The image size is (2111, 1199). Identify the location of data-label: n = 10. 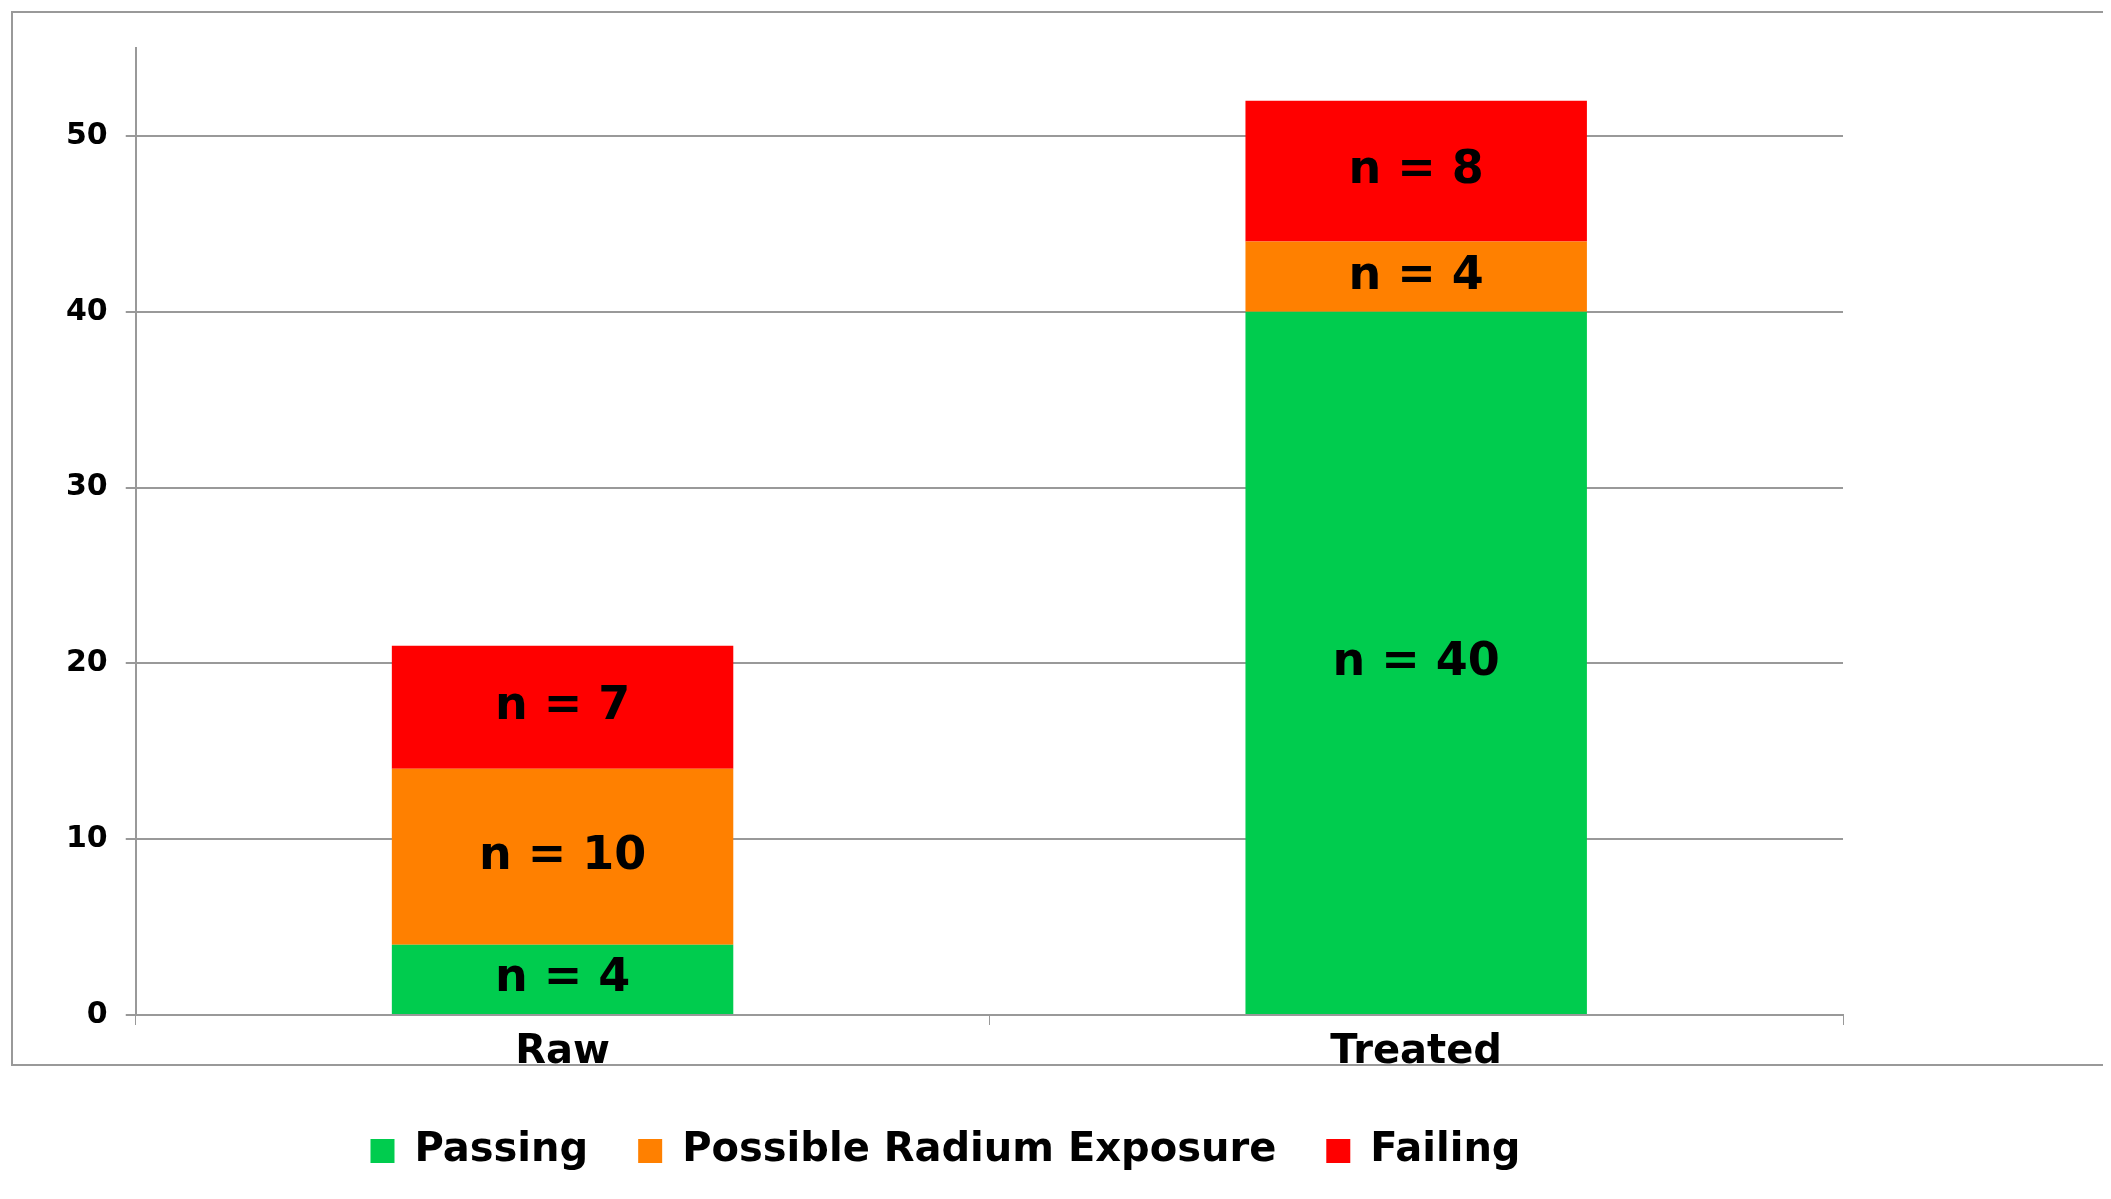
(562, 852).